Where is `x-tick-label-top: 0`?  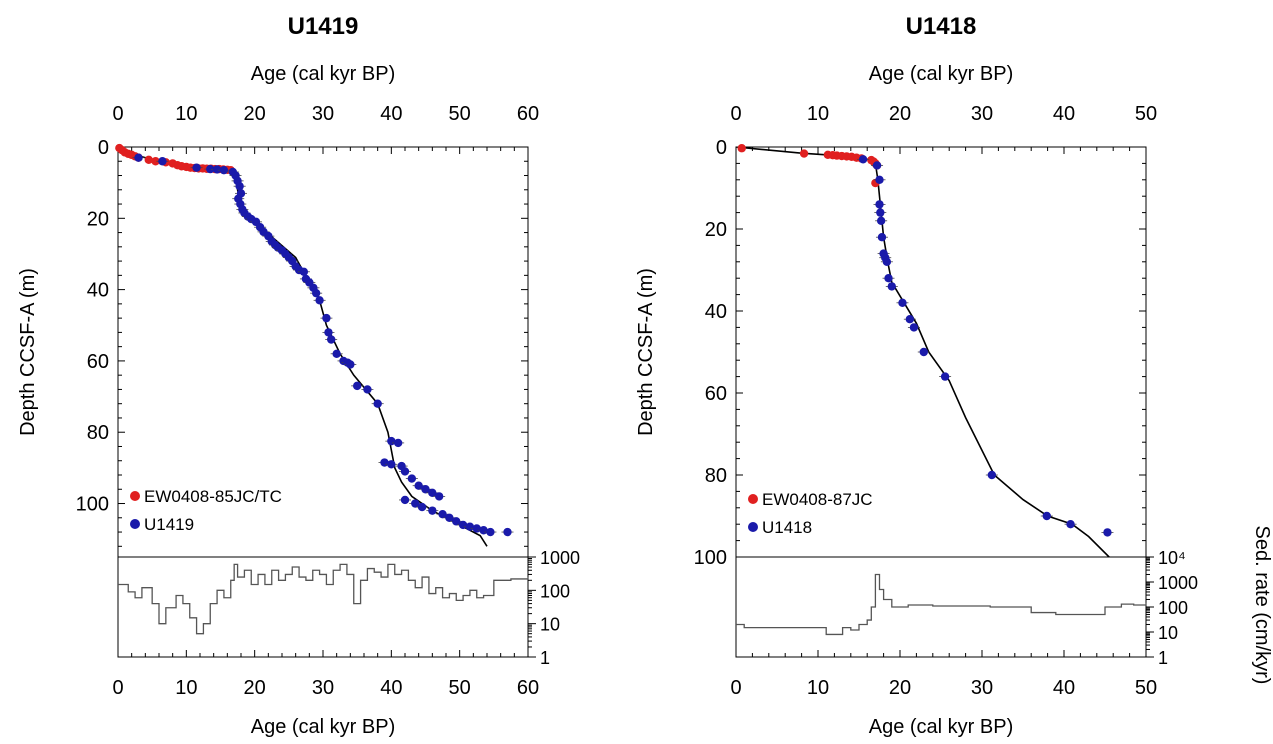 x-tick-label-top: 0 is located at coordinates (735, 114).